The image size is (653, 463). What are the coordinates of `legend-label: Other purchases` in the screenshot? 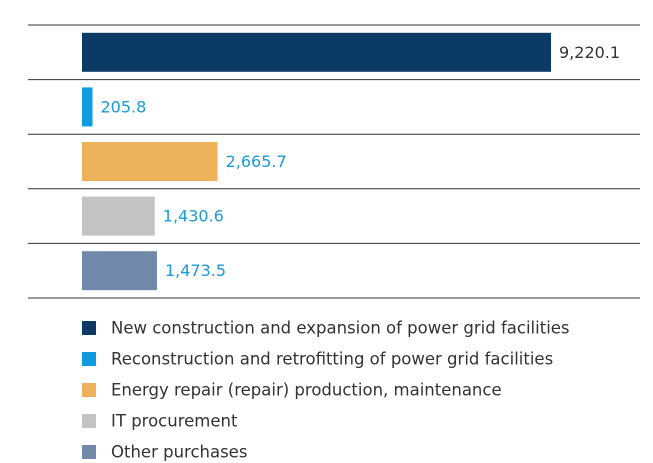 It's located at (179, 452).